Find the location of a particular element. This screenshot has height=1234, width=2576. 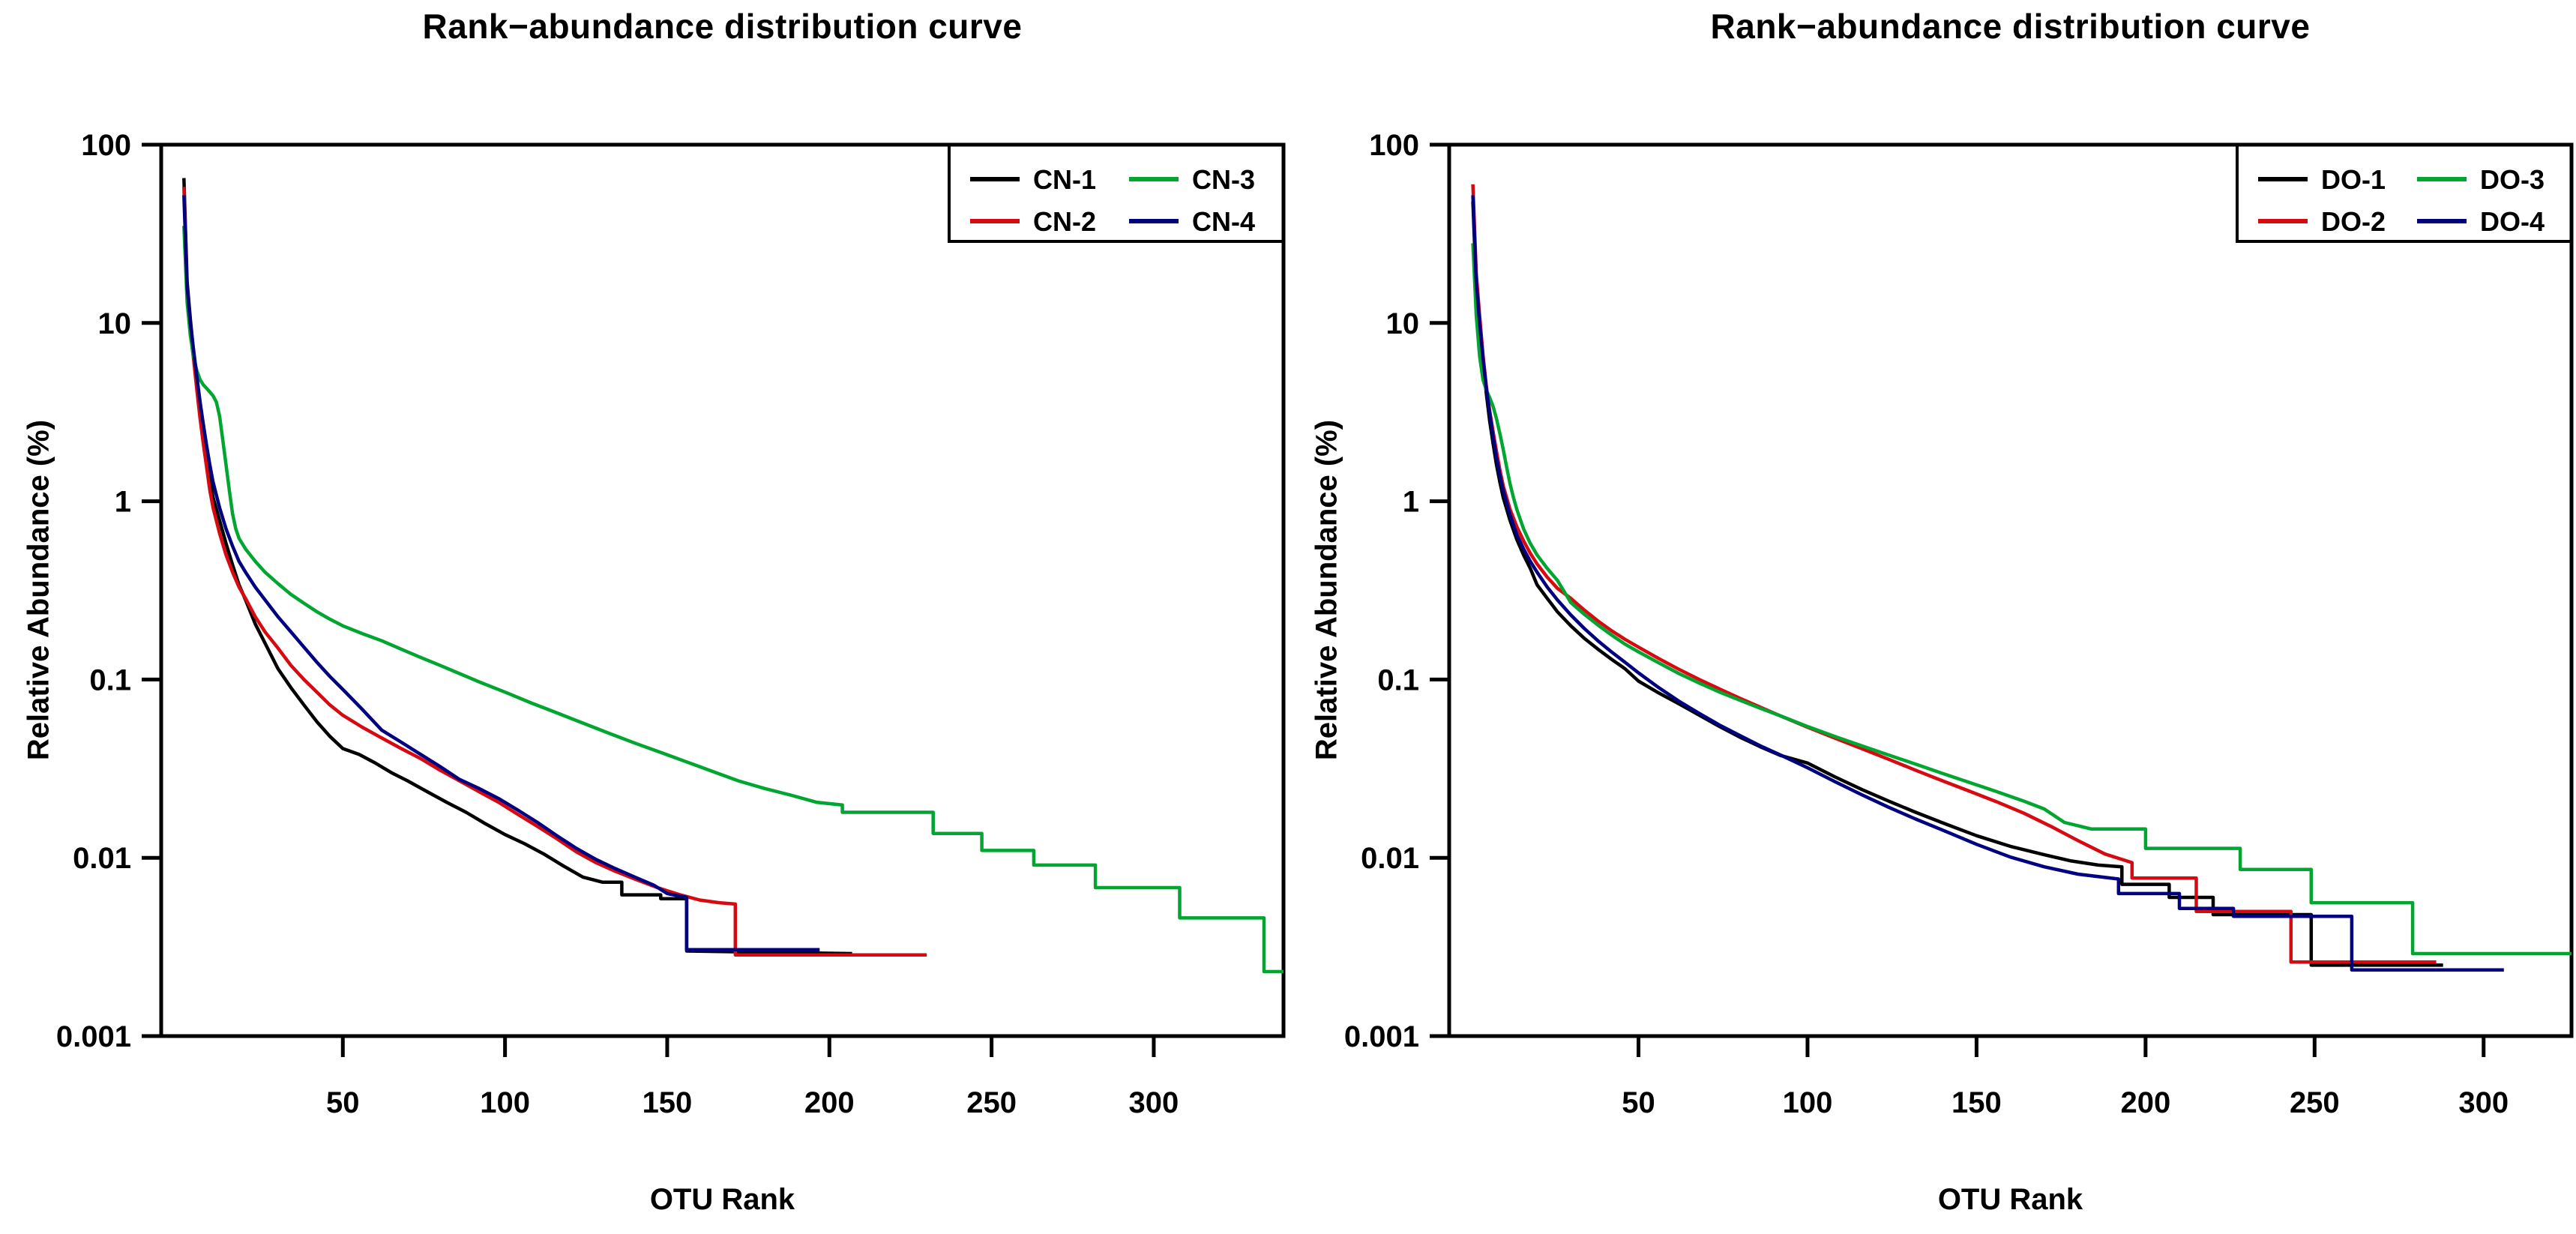

legend-label: CN-1 is located at coordinates (1065, 179).